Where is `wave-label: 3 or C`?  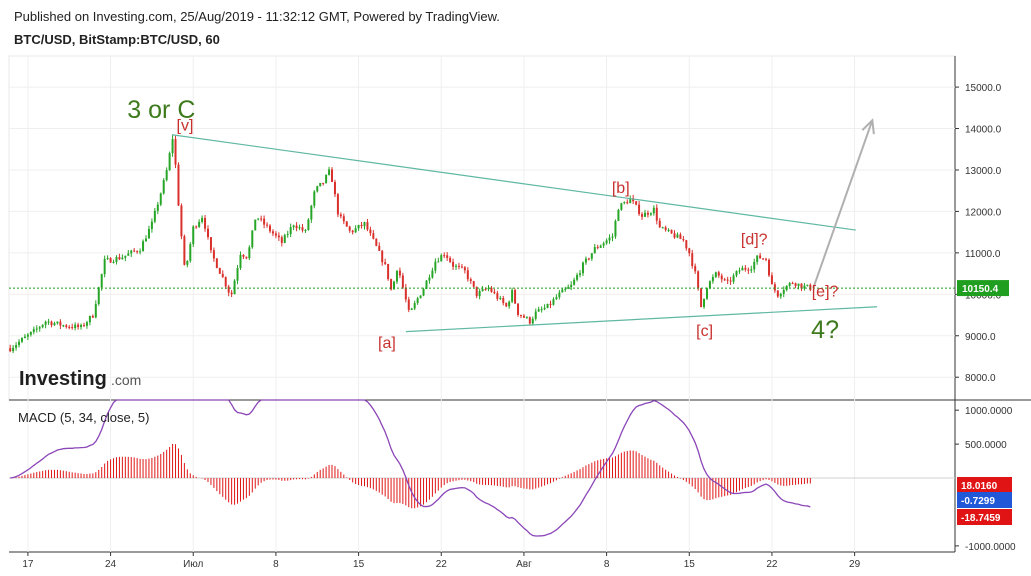
wave-label: 3 or C is located at coordinates (161, 110).